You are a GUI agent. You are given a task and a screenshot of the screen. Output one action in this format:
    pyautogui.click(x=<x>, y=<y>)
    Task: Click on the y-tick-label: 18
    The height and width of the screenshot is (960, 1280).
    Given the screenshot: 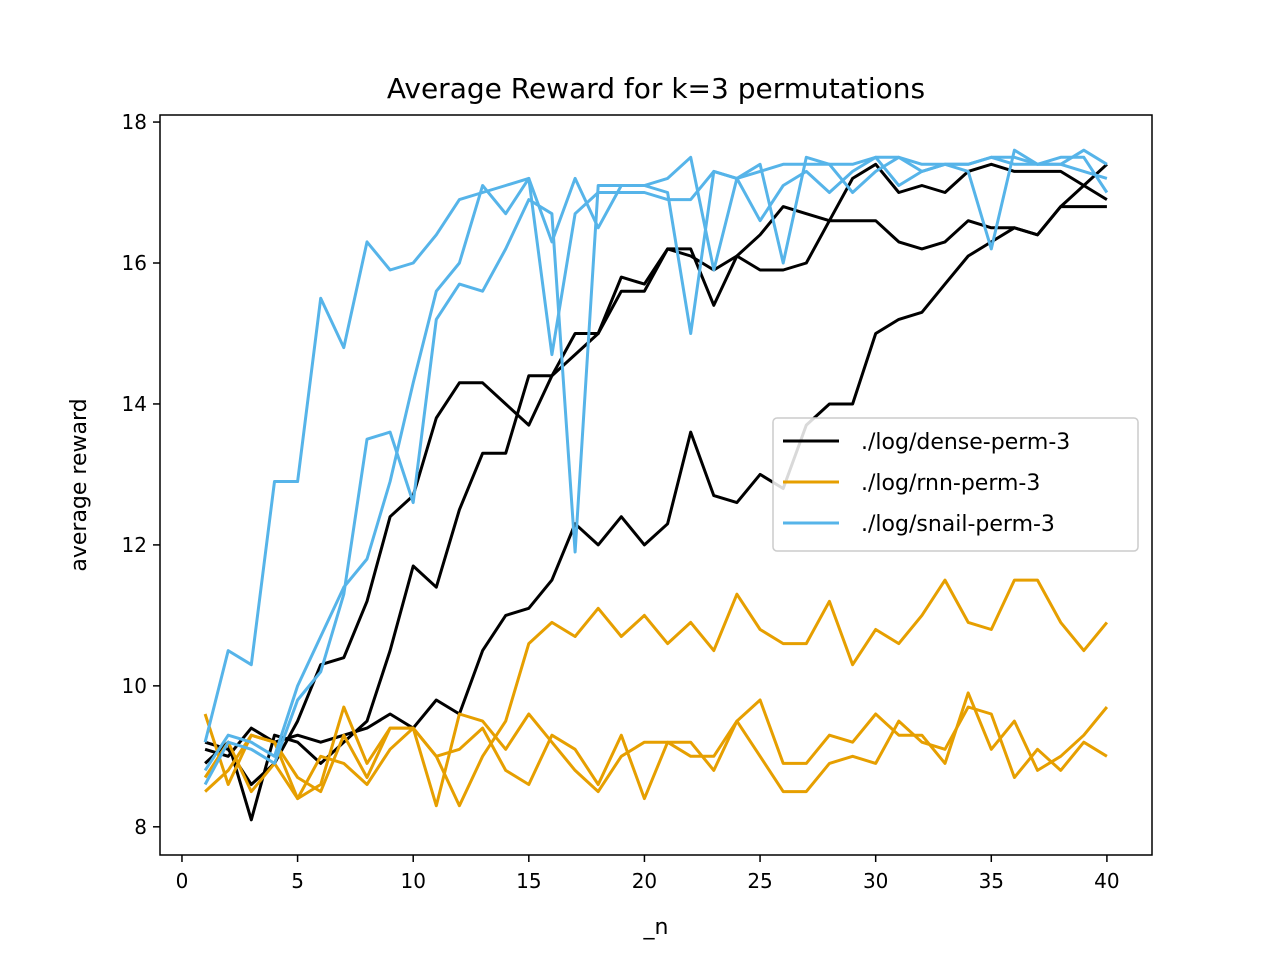 What is the action you would take?
    pyautogui.click(x=134, y=122)
    